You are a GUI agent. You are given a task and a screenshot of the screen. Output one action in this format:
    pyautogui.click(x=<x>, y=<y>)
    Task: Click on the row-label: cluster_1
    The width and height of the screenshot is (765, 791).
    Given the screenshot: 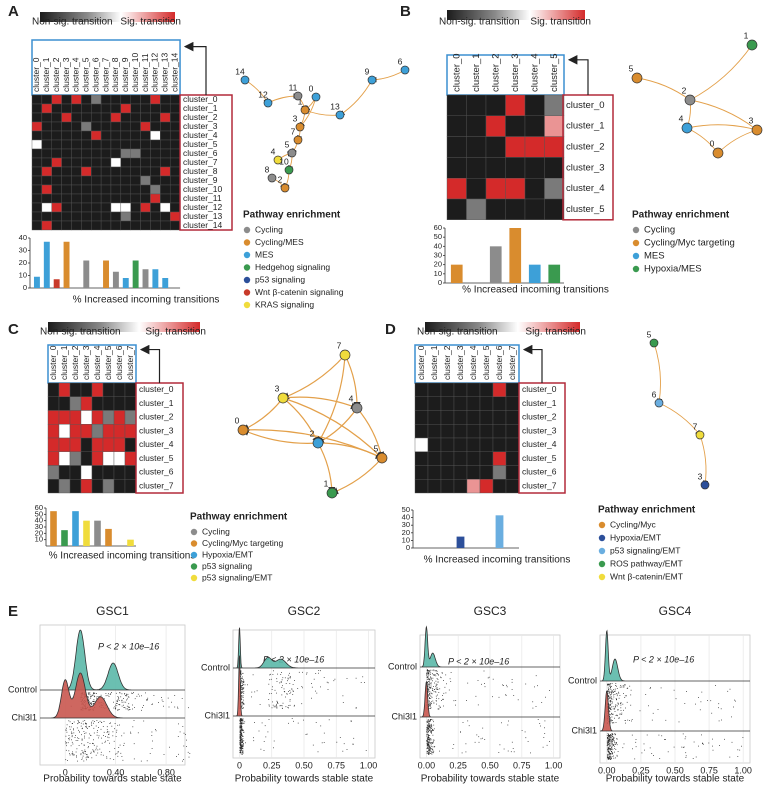 What is the action you would take?
    pyautogui.click(x=585, y=126)
    